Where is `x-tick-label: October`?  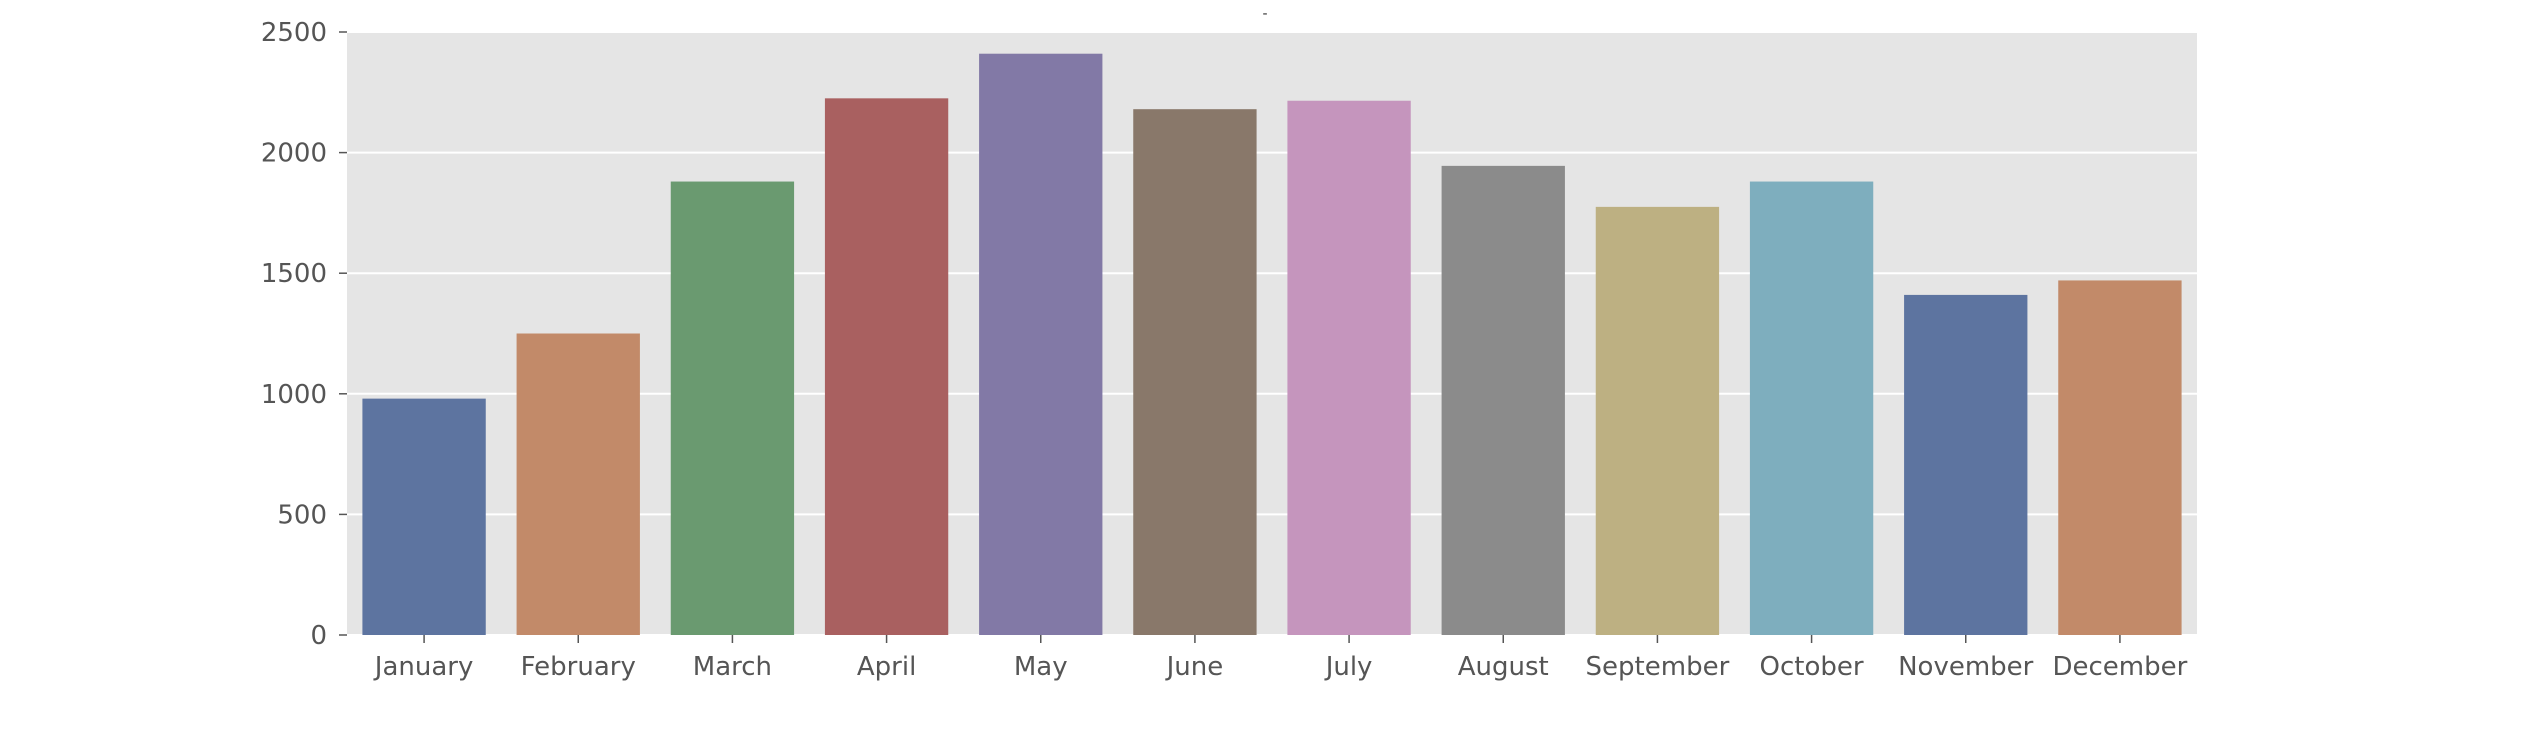
x-tick-label: October is located at coordinates (1812, 667).